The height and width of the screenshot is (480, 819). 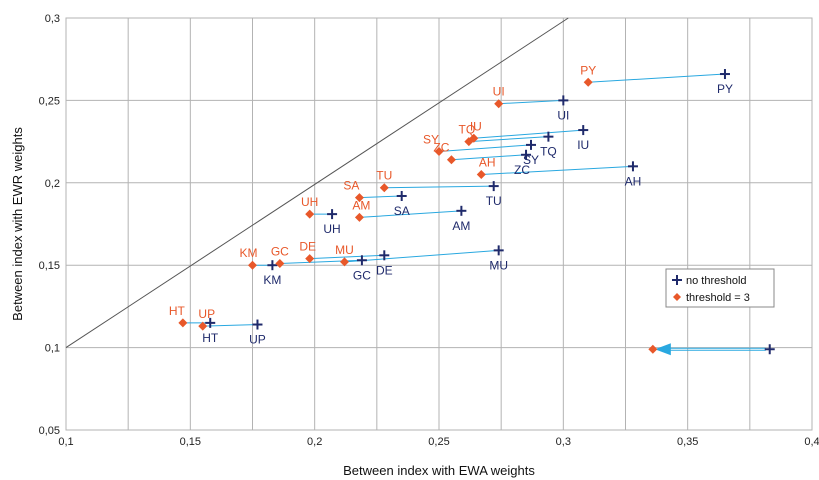 What do you see at coordinates (687, 442) in the screenshot?
I see `x-tick-label: 0,35` at bounding box center [687, 442].